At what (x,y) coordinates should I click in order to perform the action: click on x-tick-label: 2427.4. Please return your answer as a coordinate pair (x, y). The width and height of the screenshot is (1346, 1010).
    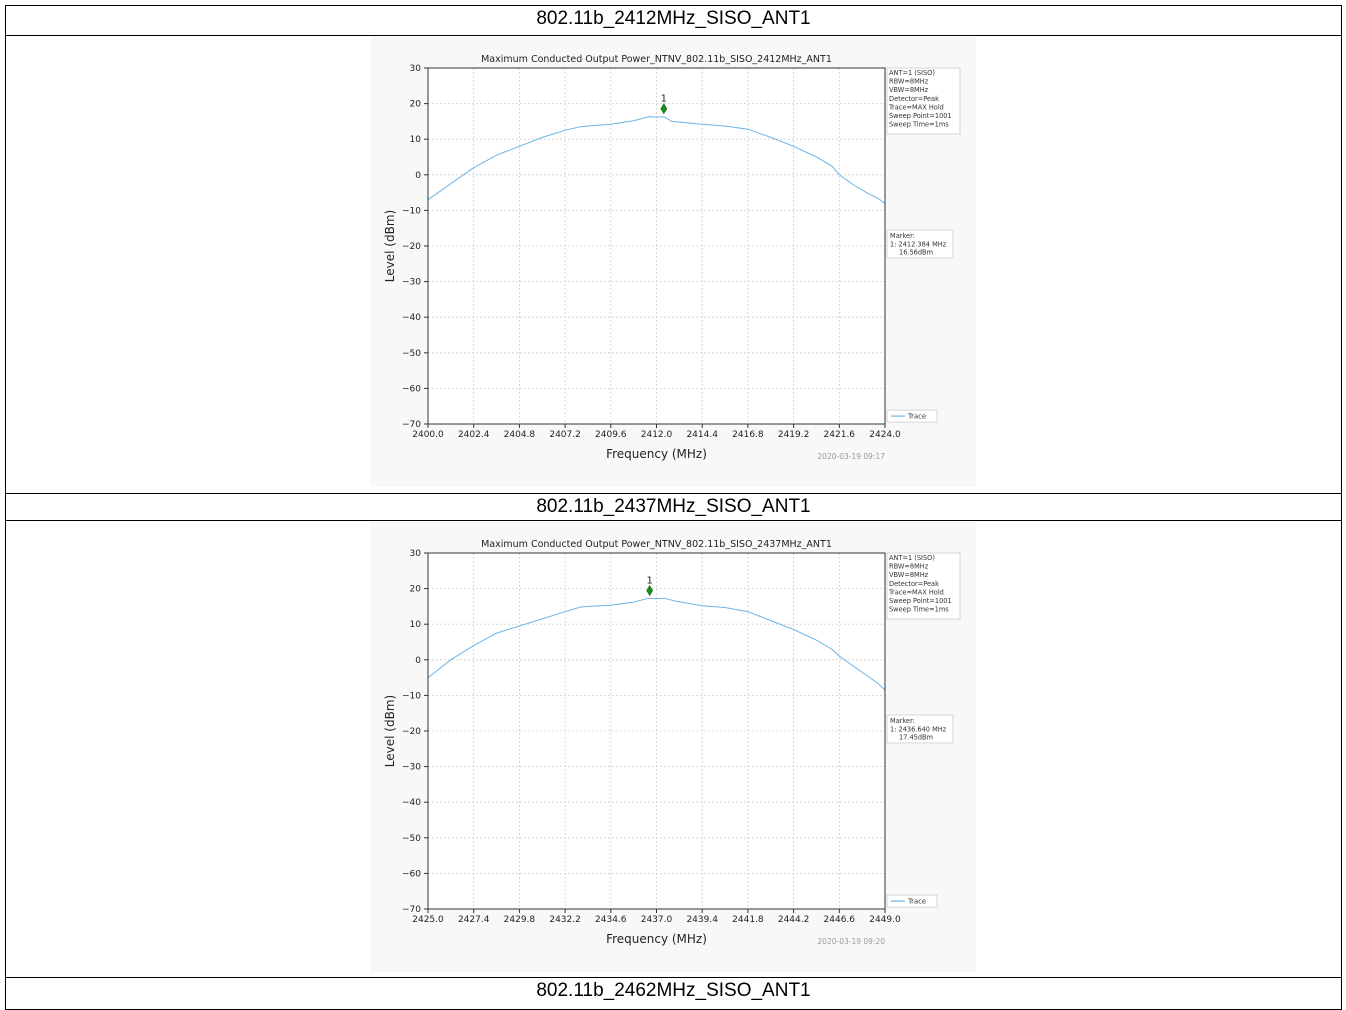
    Looking at the image, I should click on (474, 920).